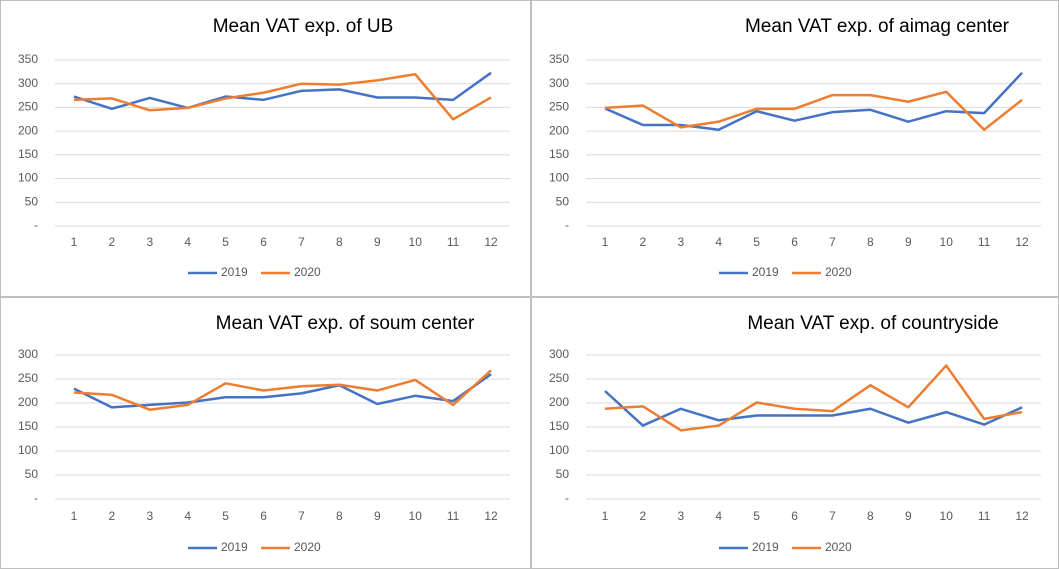 This screenshot has height=569, width=1059. What do you see at coordinates (877, 26) in the screenshot?
I see `chart-title: Mean VAT exp. of aimag center` at bounding box center [877, 26].